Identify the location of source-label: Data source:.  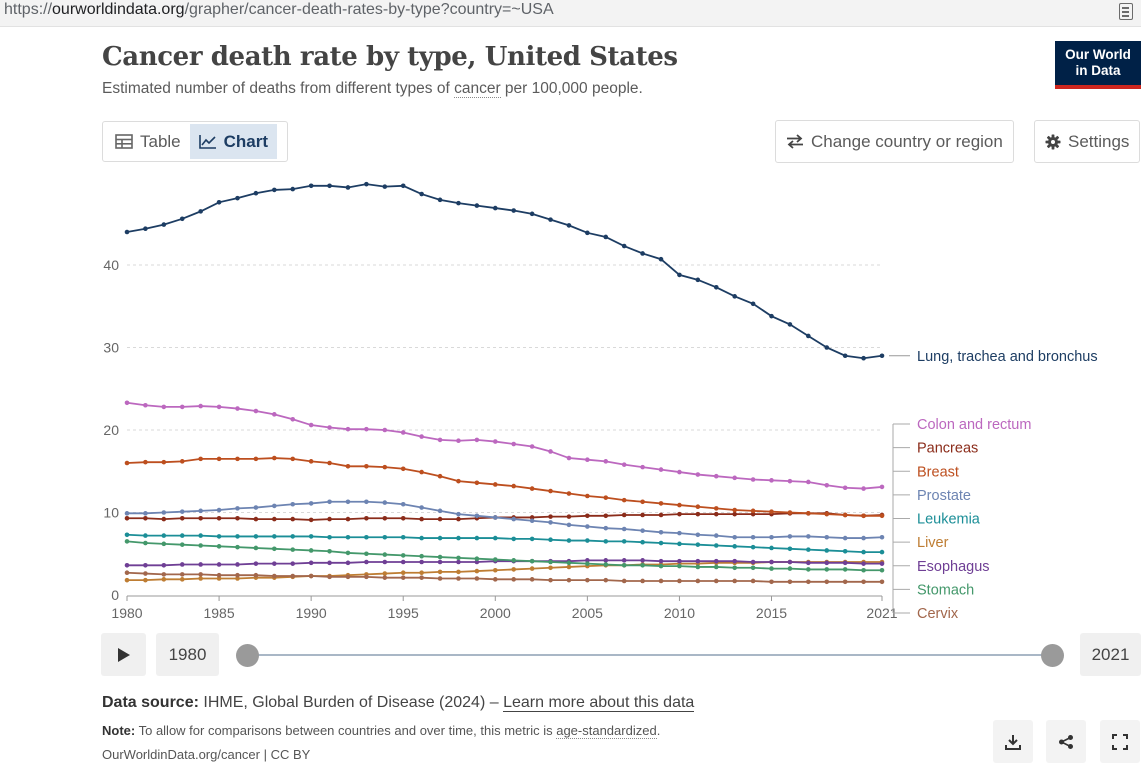
(150, 702).